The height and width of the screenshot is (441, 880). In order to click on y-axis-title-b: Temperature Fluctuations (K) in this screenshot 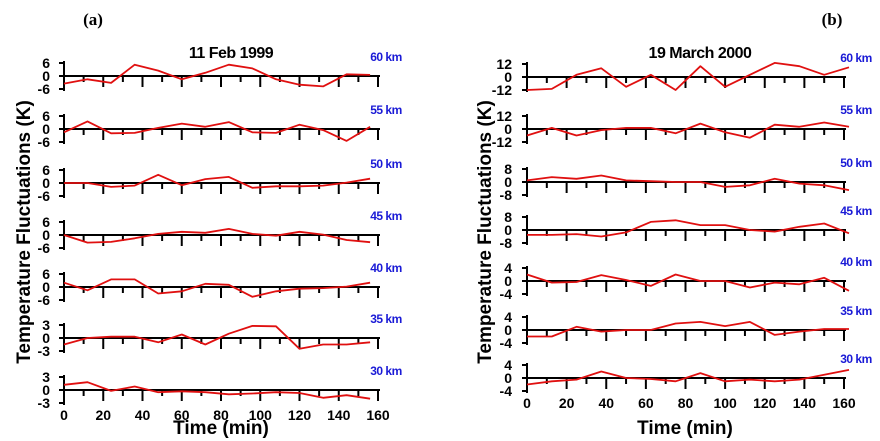, I will do `click(485, 232)`.